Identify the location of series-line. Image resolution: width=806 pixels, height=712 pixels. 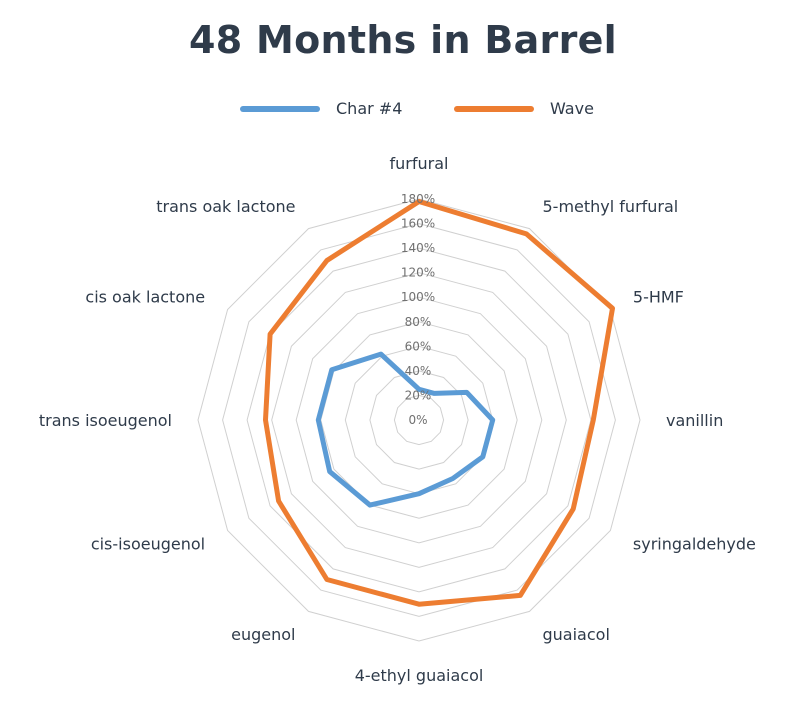
(405, 429).